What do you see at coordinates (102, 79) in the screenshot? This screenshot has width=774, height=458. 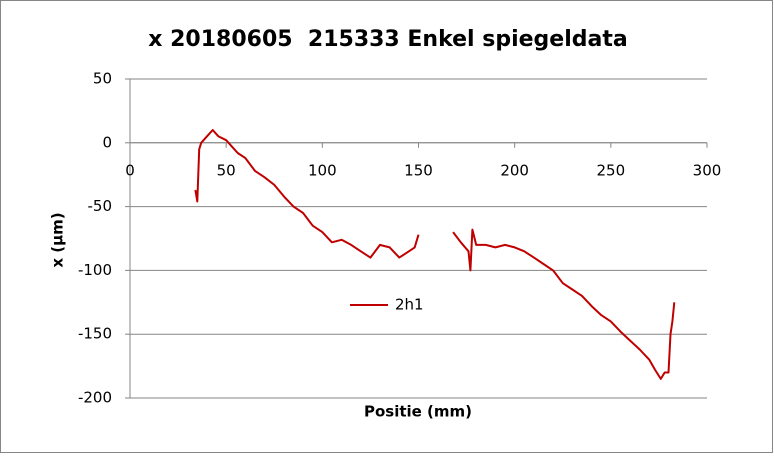 I see `y-tick-label: 50` at bounding box center [102, 79].